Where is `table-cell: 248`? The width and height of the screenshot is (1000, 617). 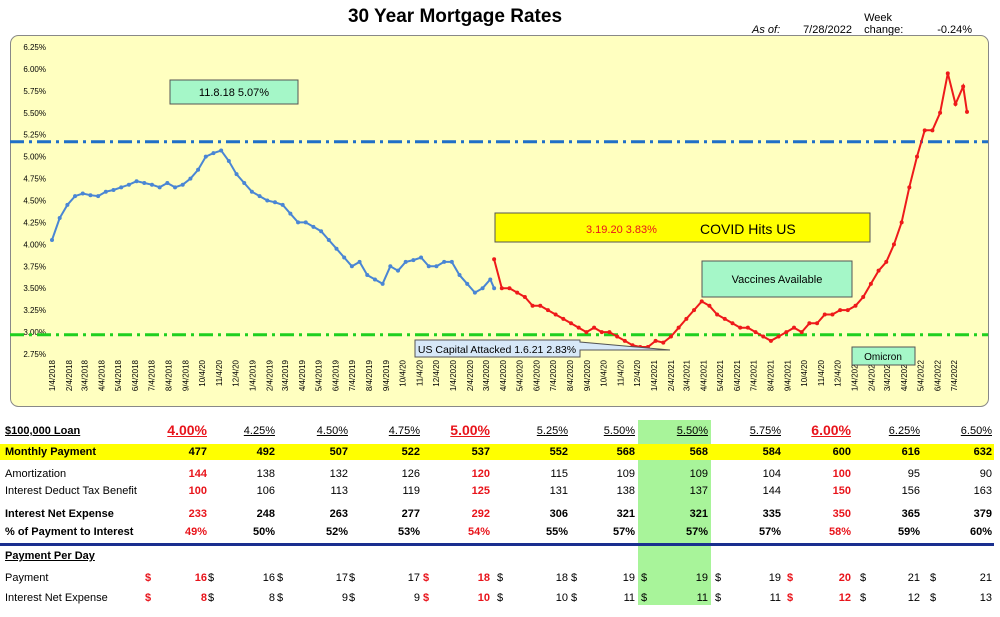 table-cell: 248 is located at coordinates (265, 514).